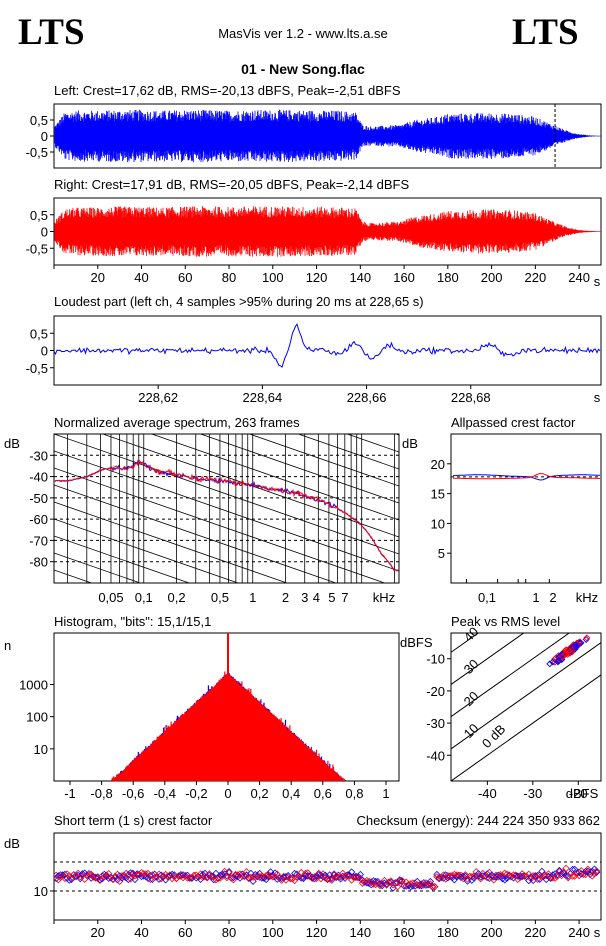 Image resolution: width=606 pixels, height=946 pixels. I want to click on spectrum-ytick-4: -70, so click(38, 540).